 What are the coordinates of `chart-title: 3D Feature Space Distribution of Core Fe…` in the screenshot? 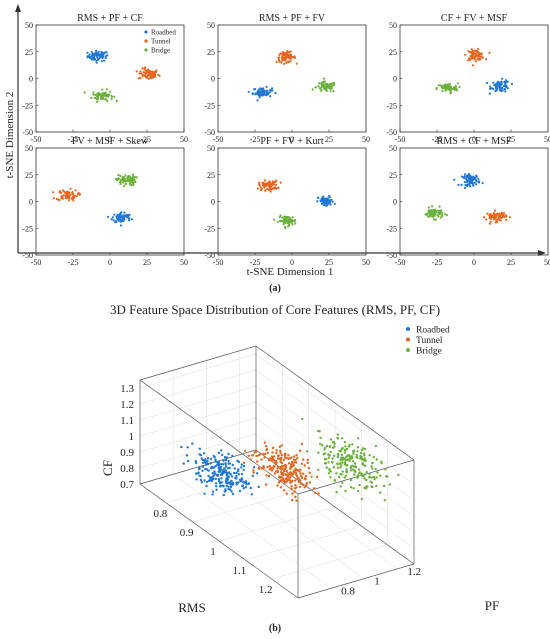 It's located at (275, 309).